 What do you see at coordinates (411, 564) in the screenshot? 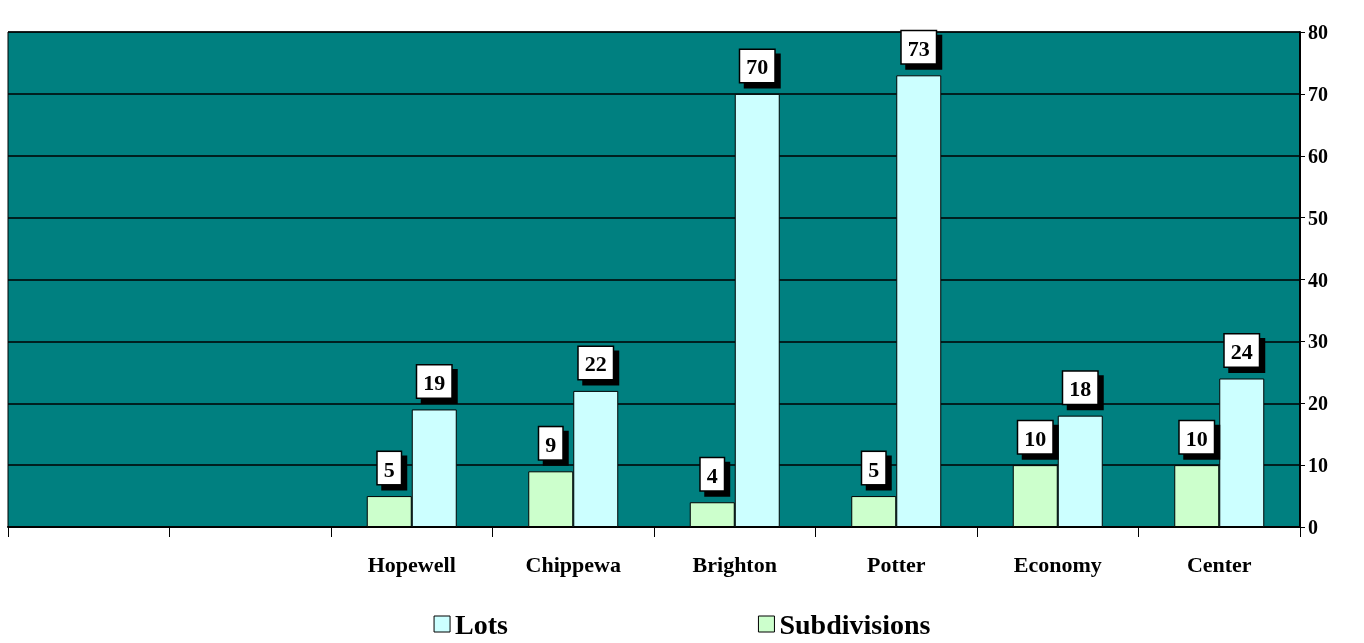
I see `x-tick-label: Hopewell` at bounding box center [411, 564].